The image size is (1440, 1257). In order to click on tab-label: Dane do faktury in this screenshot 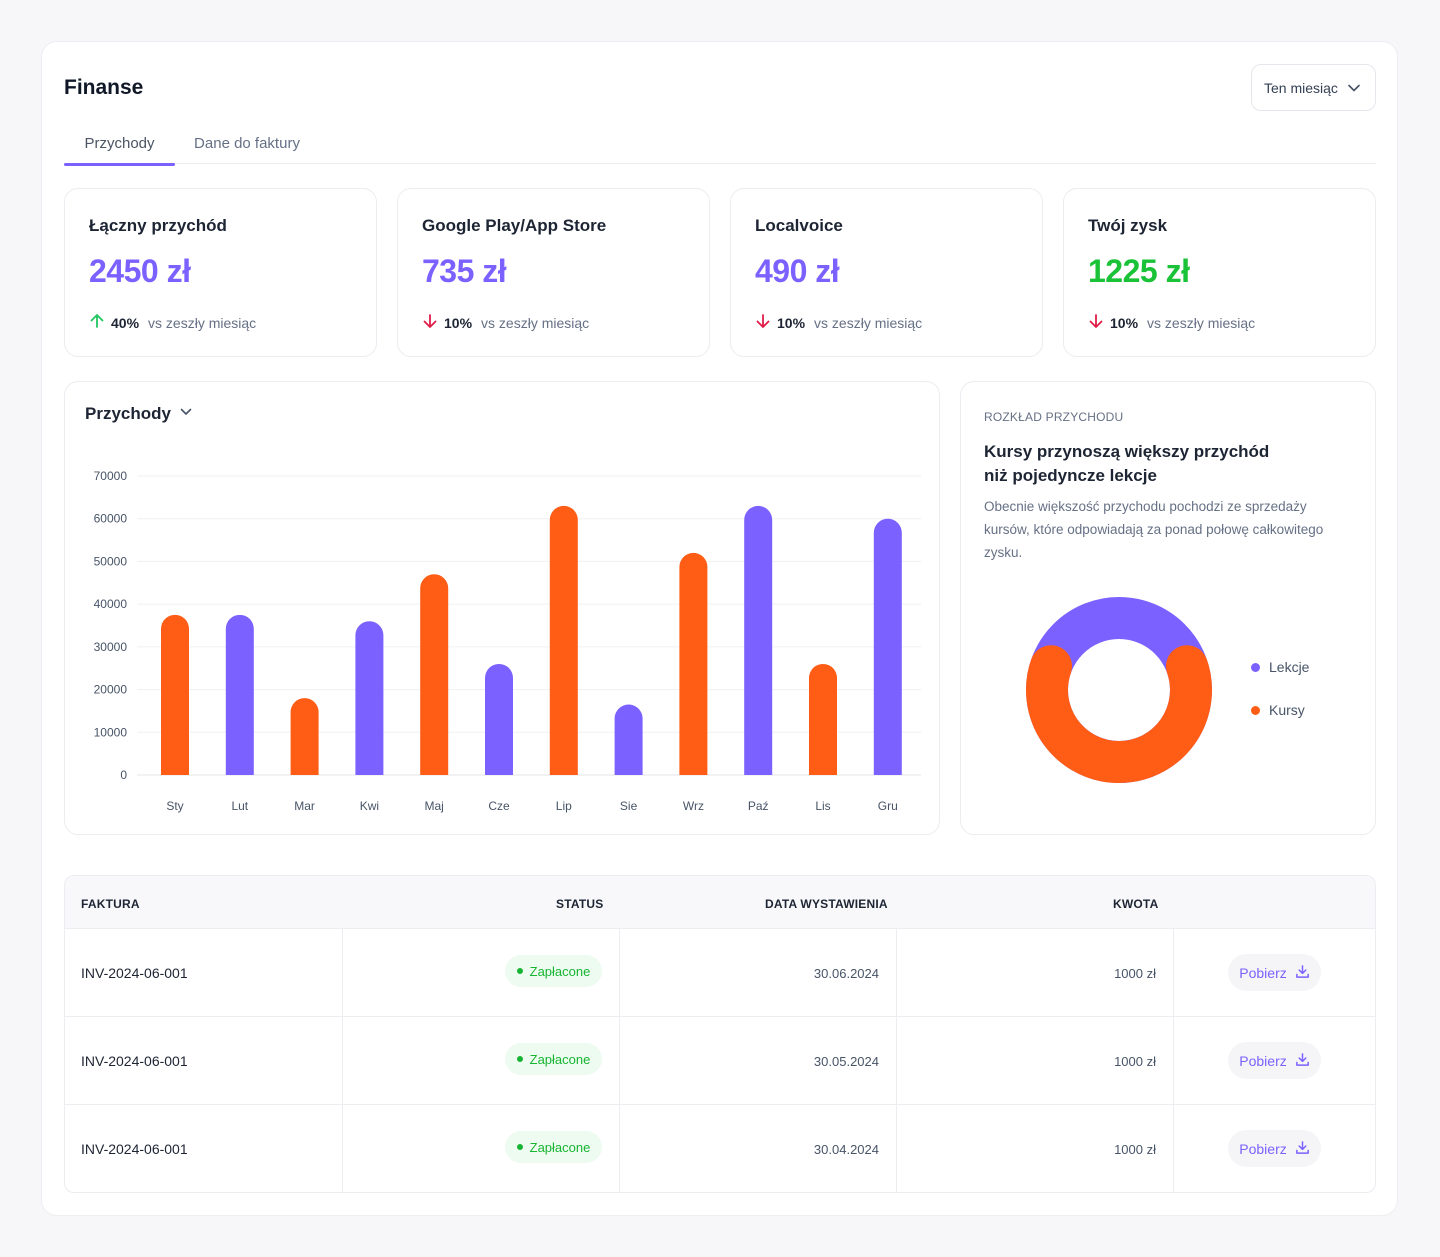, I will do `click(247, 143)`.